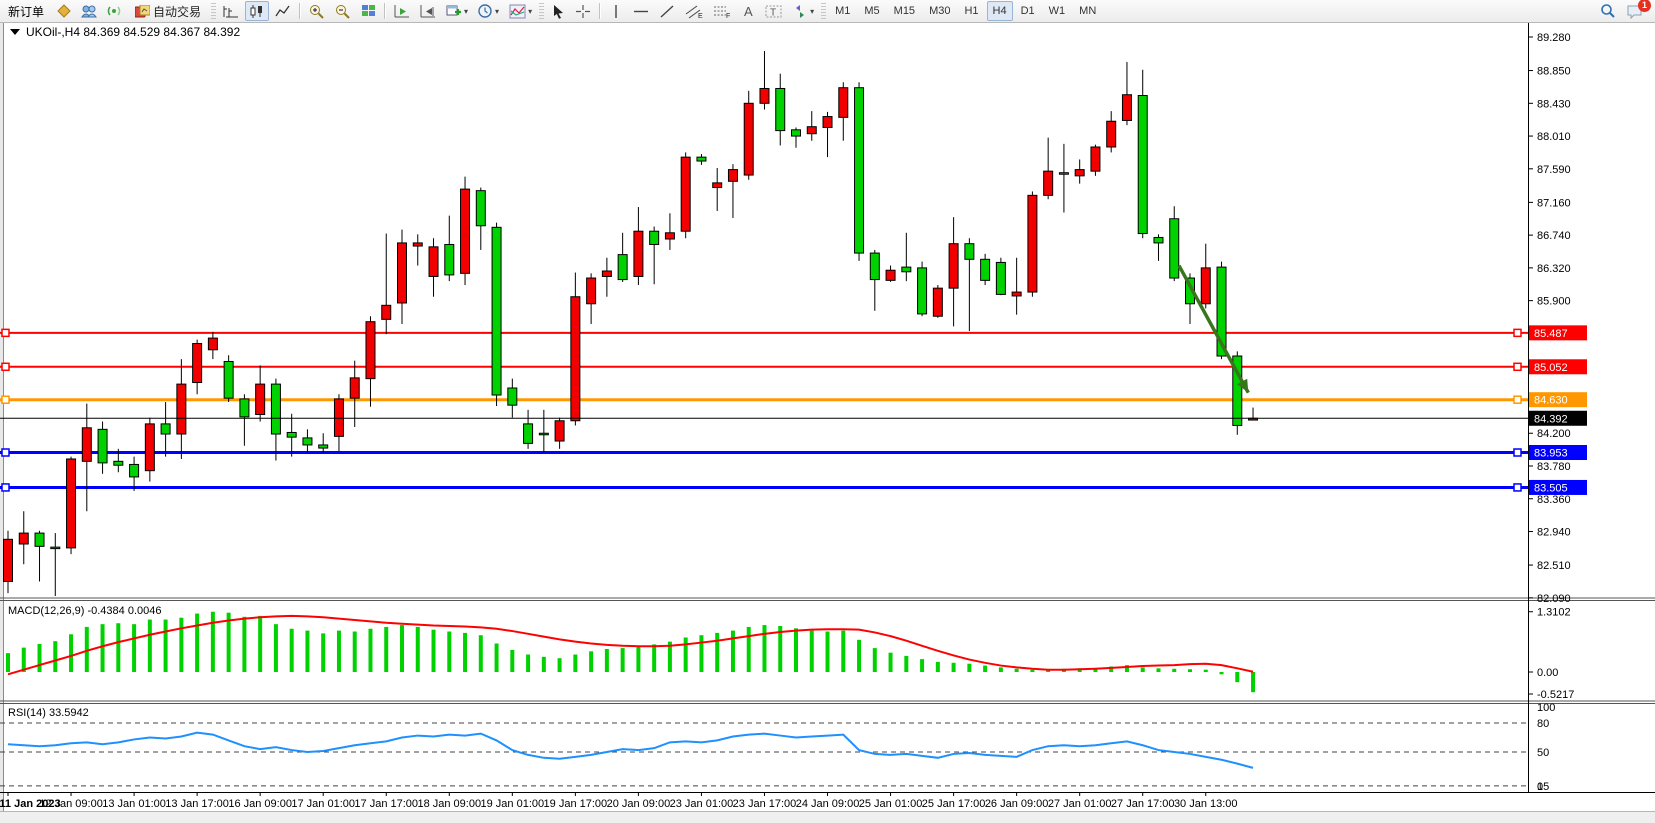 This screenshot has height=823, width=1655. What do you see at coordinates (488, 11) in the screenshot?
I see `period-button: ▾` at bounding box center [488, 11].